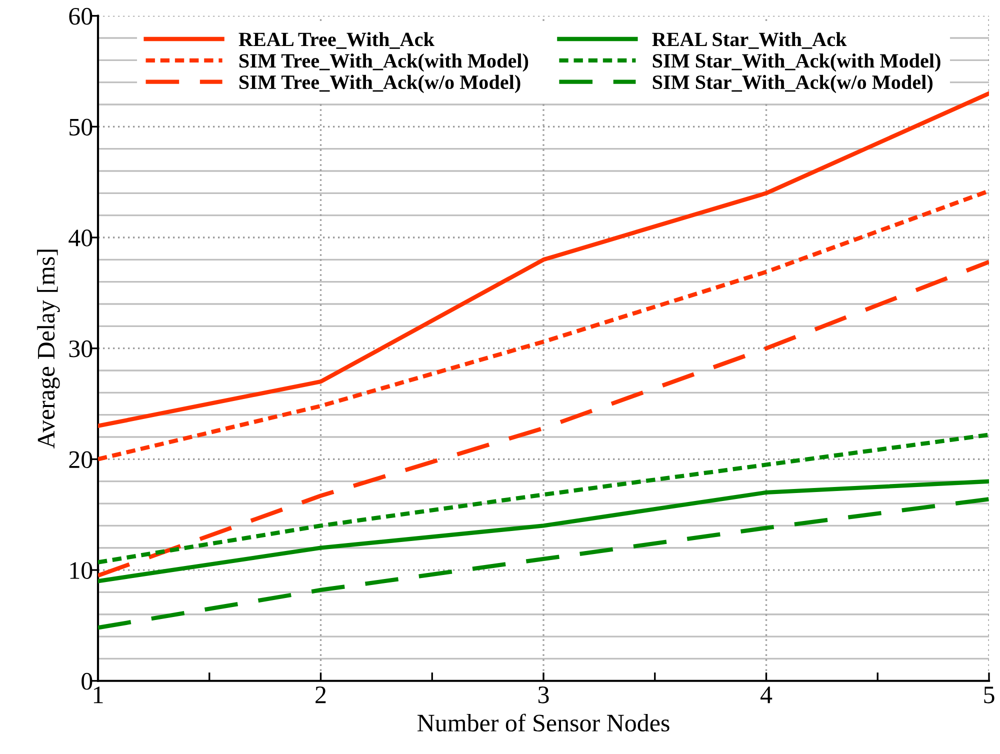 Image resolution: width=1000 pixels, height=754 pixels. What do you see at coordinates (749, 40) in the screenshot?
I see `legend-label: REAL Star_With_Ack` at bounding box center [749, 40].